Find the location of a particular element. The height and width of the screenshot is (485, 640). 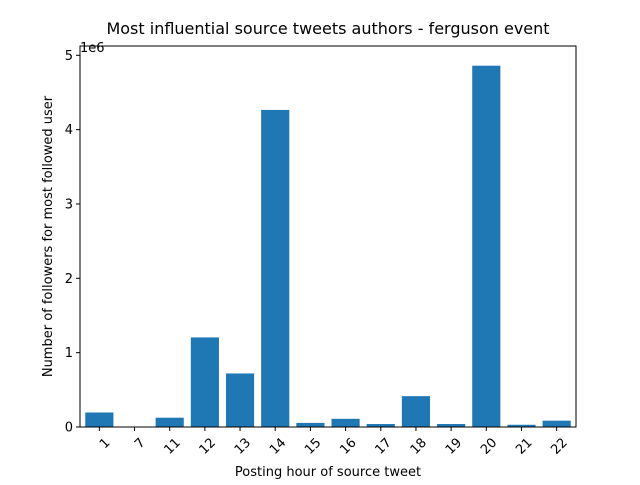

x-tick-label: 19 is located at coordinates (454, 446).